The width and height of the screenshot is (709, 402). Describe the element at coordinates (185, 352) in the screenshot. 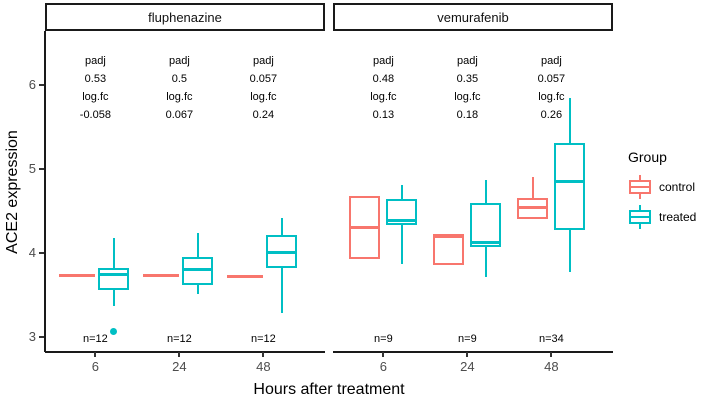

I see `x-axis-line-left-panel` at that location.